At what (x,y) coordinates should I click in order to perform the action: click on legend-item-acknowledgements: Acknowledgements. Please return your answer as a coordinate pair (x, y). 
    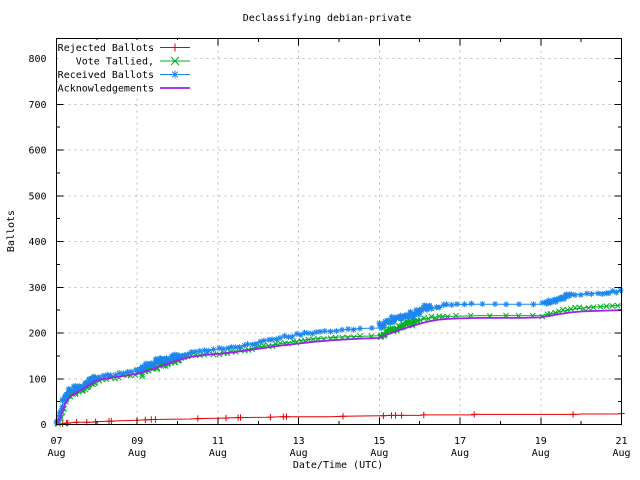
    Looking at the image, I should click on (124, 89).